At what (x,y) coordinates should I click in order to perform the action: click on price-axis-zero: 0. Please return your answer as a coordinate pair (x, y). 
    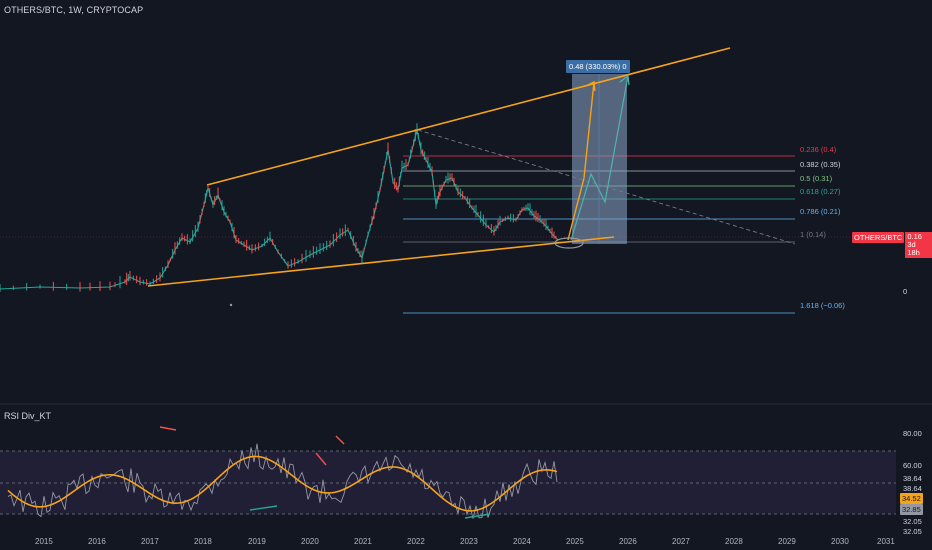
    Looking at the image, I should click on (905, 291).